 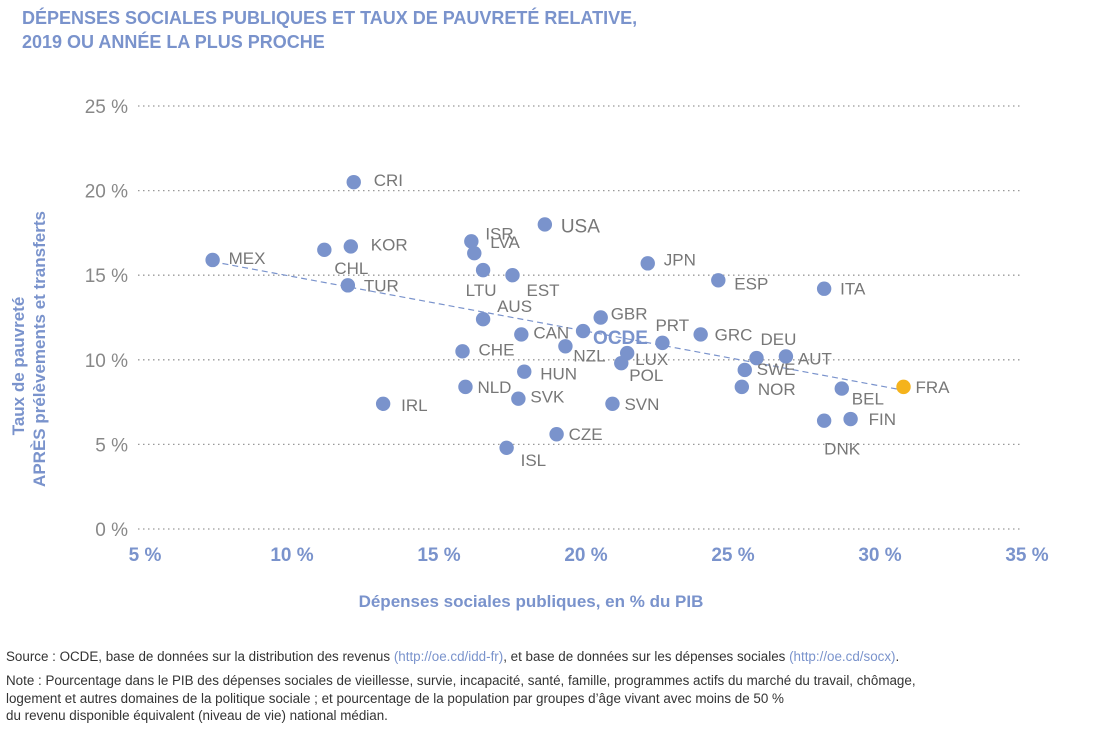 I want to click on data-point-esp, so click(x=718, y=280).